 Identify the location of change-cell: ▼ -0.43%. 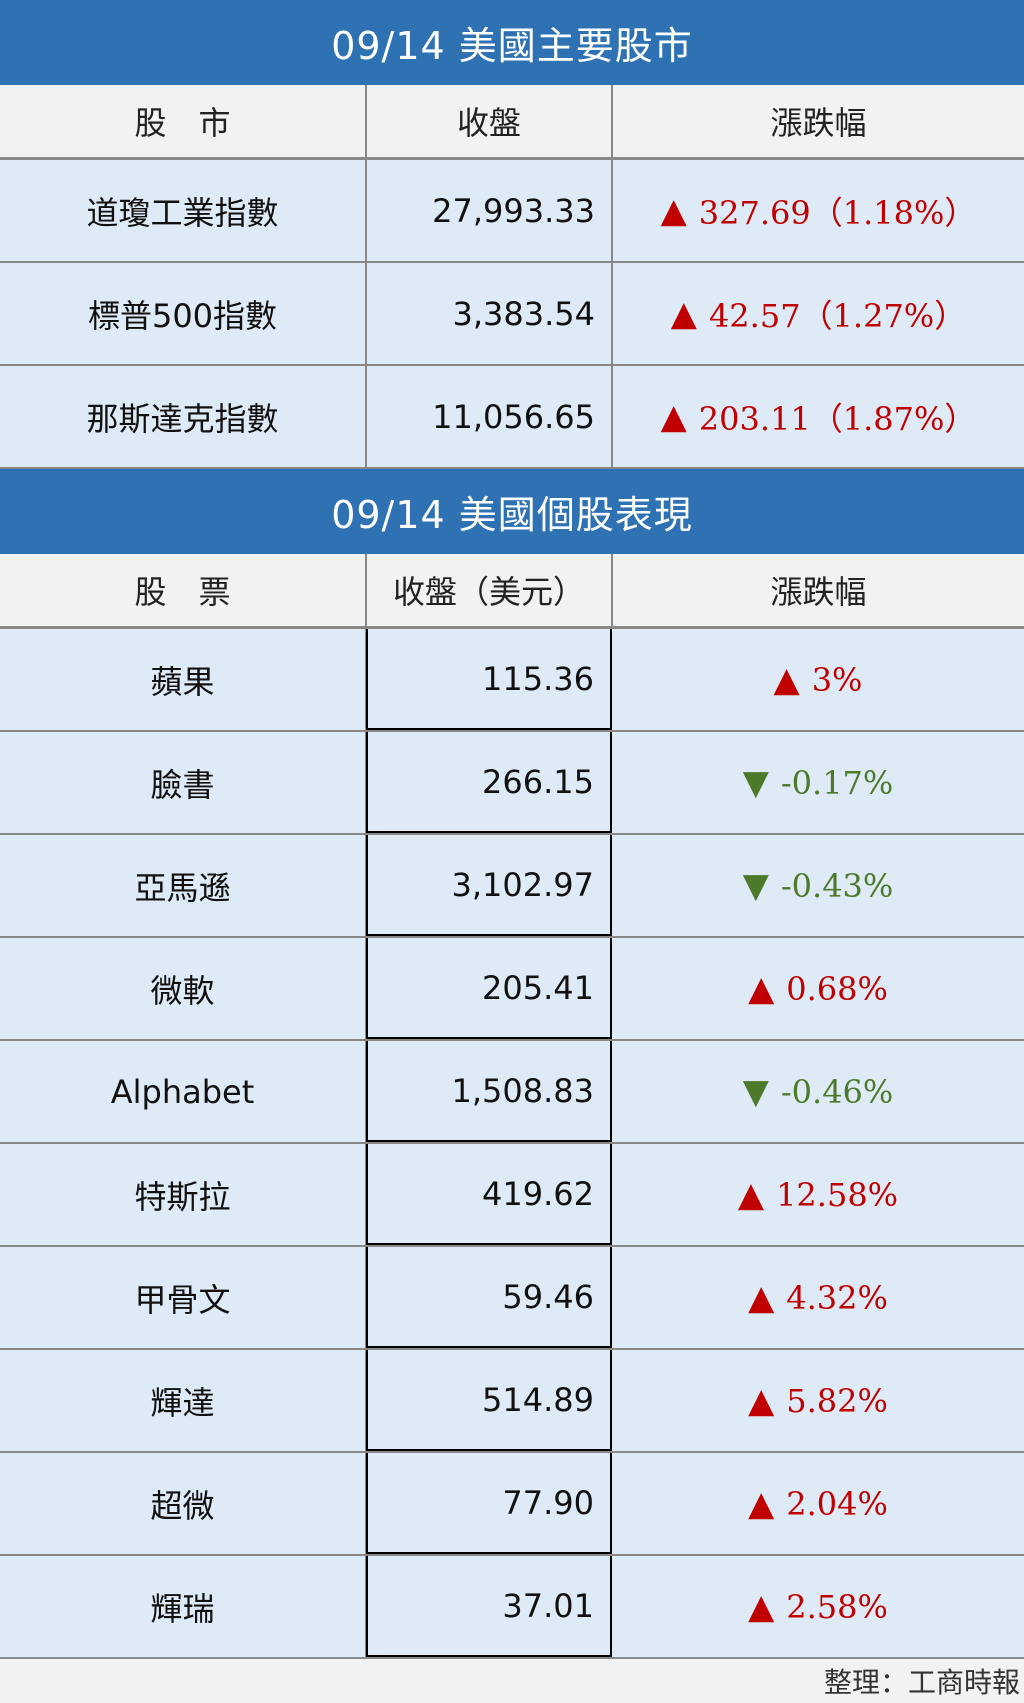
(818, 885).